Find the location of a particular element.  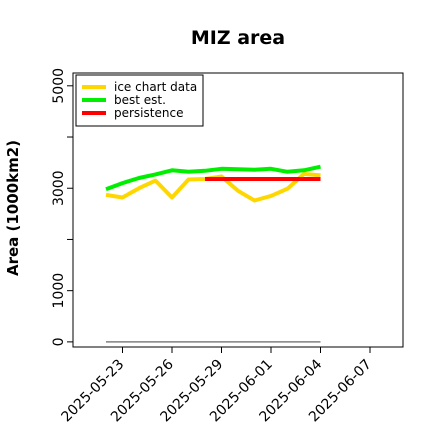

y-axis: 0 1000 3000 5000 is located at coordinates (62, 207).